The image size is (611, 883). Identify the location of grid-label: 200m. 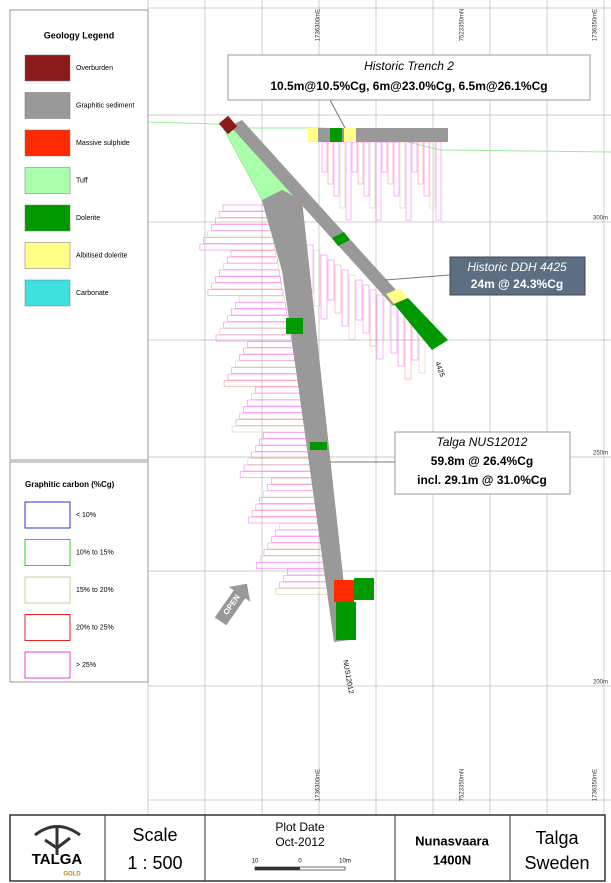
(600, 683).